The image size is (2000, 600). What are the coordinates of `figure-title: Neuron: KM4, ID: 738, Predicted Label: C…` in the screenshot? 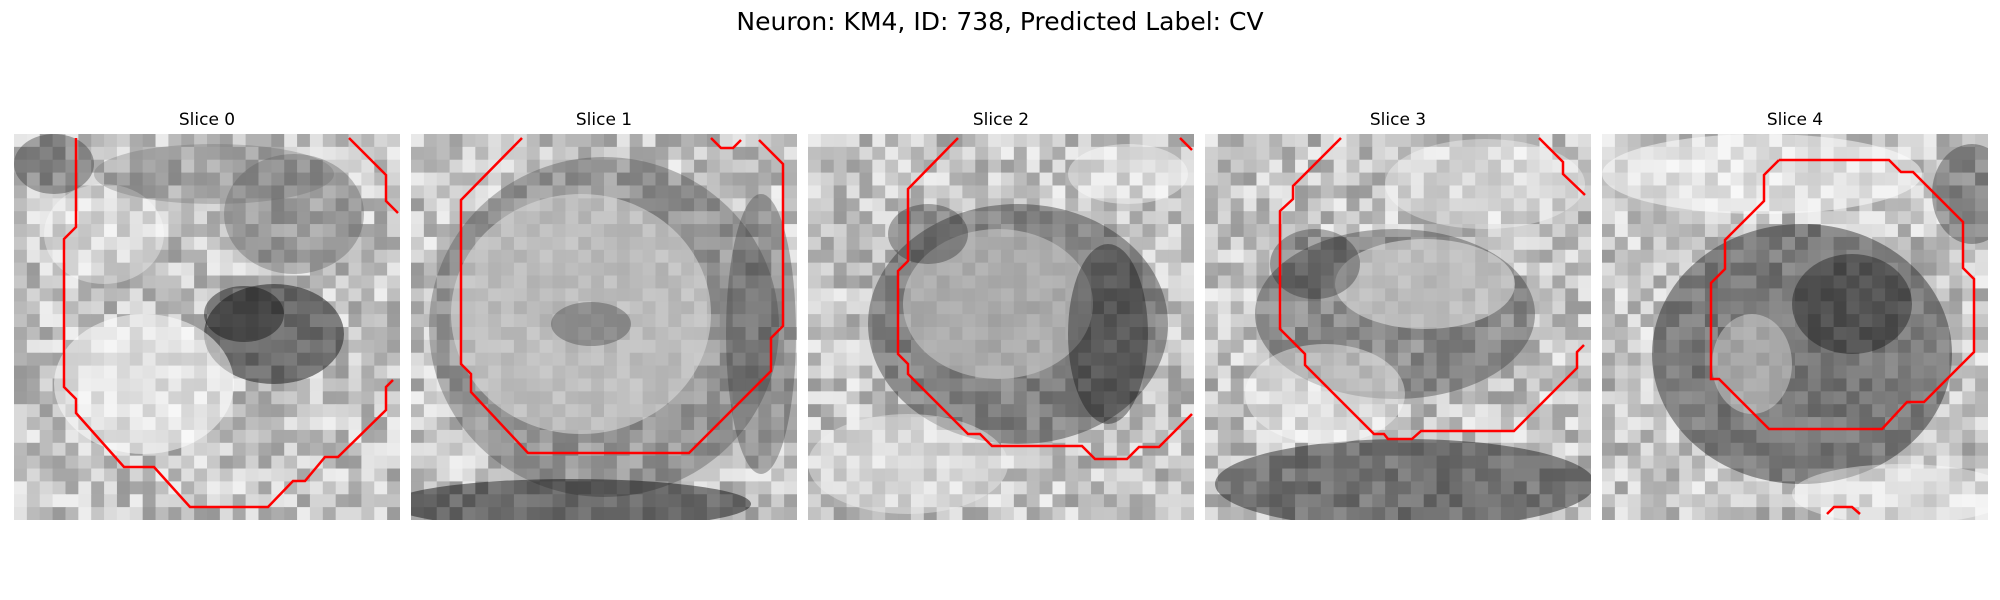 It's located at (1000, 21).